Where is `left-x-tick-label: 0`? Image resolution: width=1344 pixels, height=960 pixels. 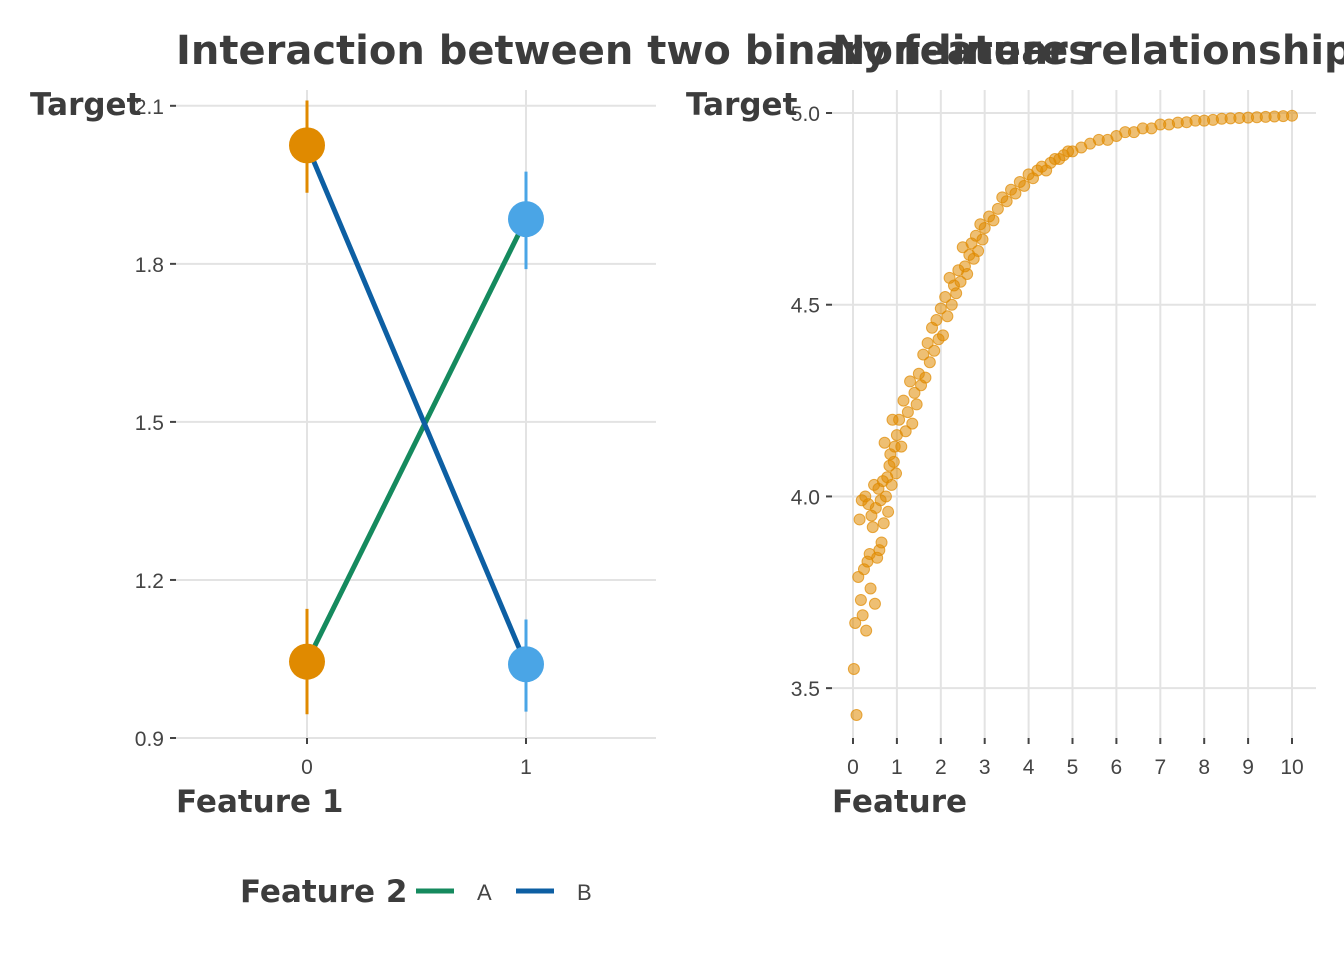 left-x-tick-label: 0 is located at coordinates (307, 767).